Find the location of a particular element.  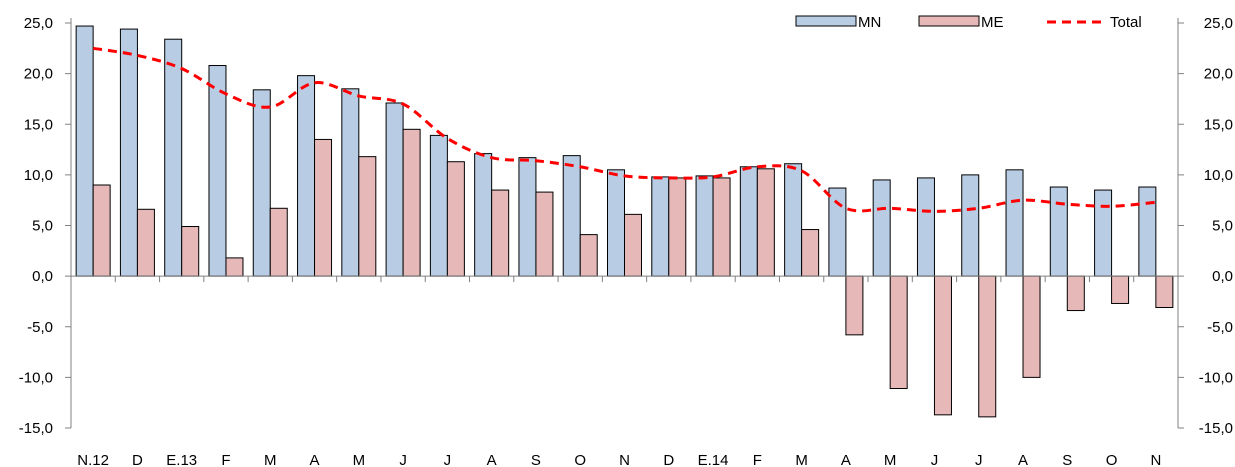

y-tick-label-left: 20,0 is located at coordinates (38, 74).